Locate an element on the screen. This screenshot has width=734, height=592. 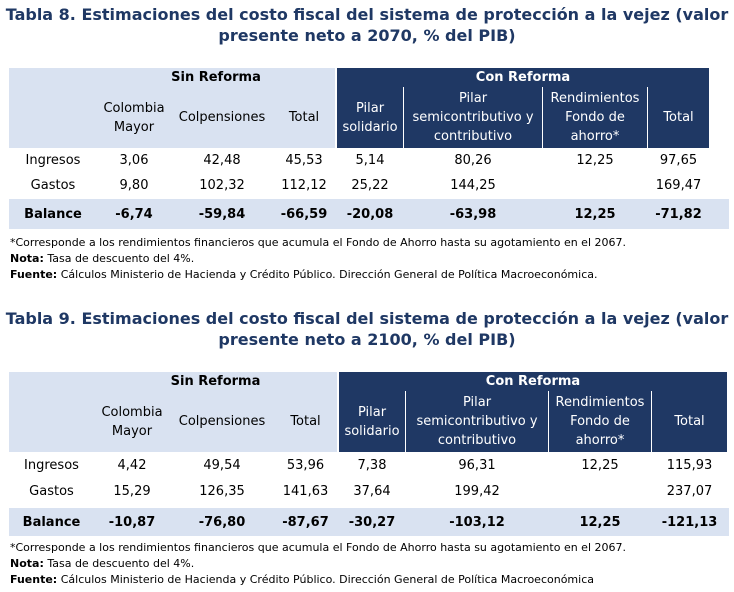
table9-col-pilar-solidario: Pilar solidario is located at coordinates (372, 421).